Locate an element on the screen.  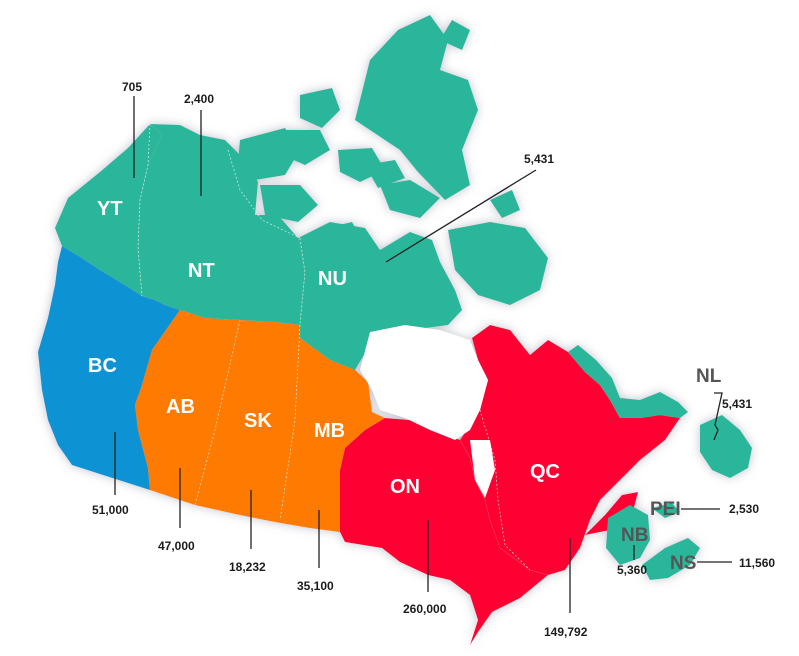
value-sk: 18,232 is located at coordinates (247, 567).